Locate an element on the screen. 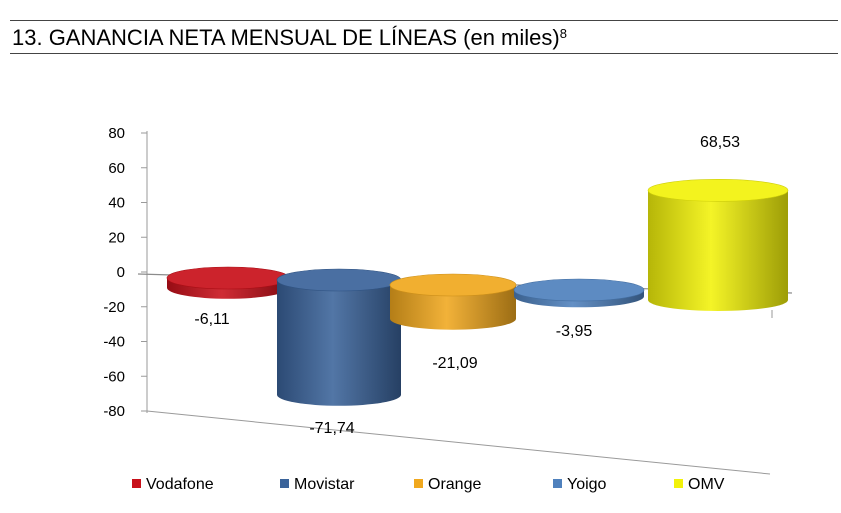 This screenshot has height=513, width=841. y-tick-label: 80 is located at coordinates (116, 133).